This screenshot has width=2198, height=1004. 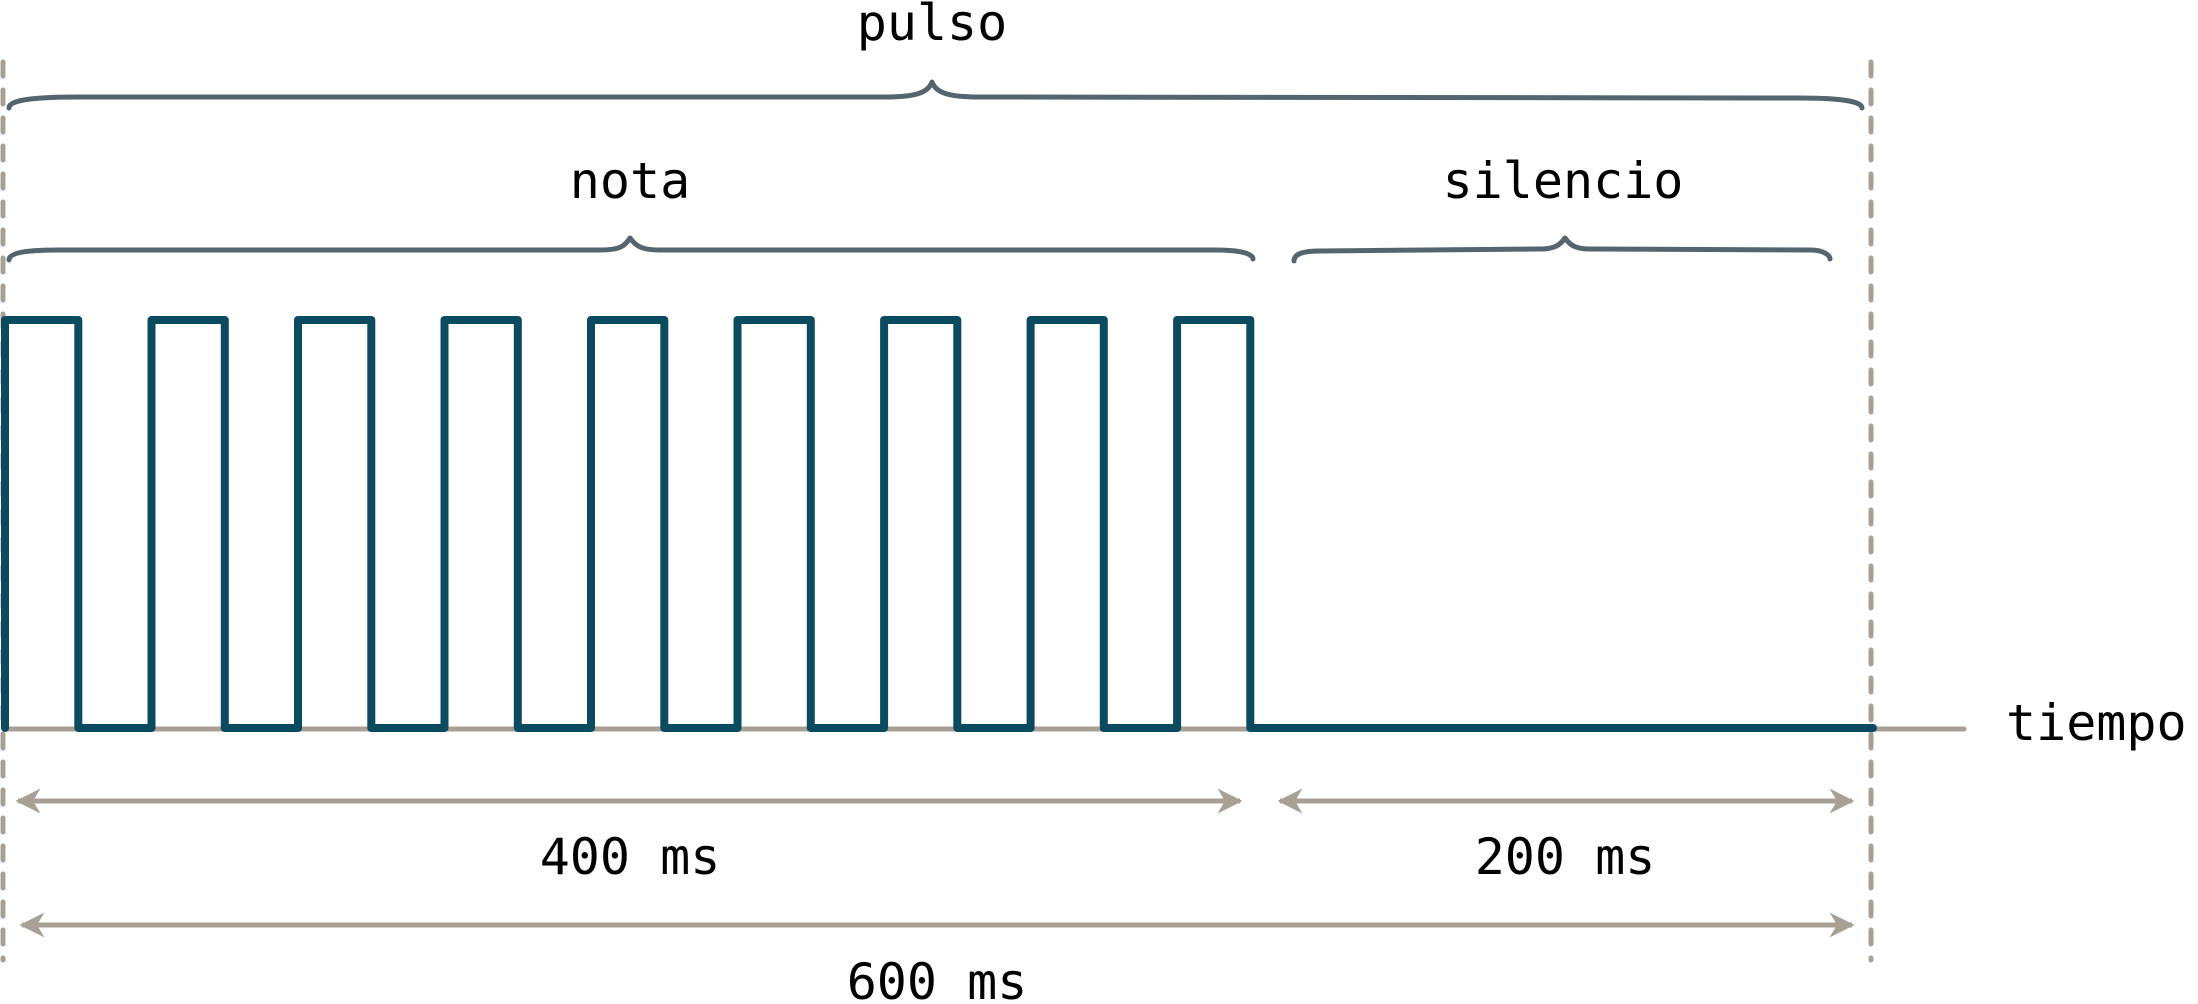 I want to click on pulse-brace, so click(x=935, y=95).